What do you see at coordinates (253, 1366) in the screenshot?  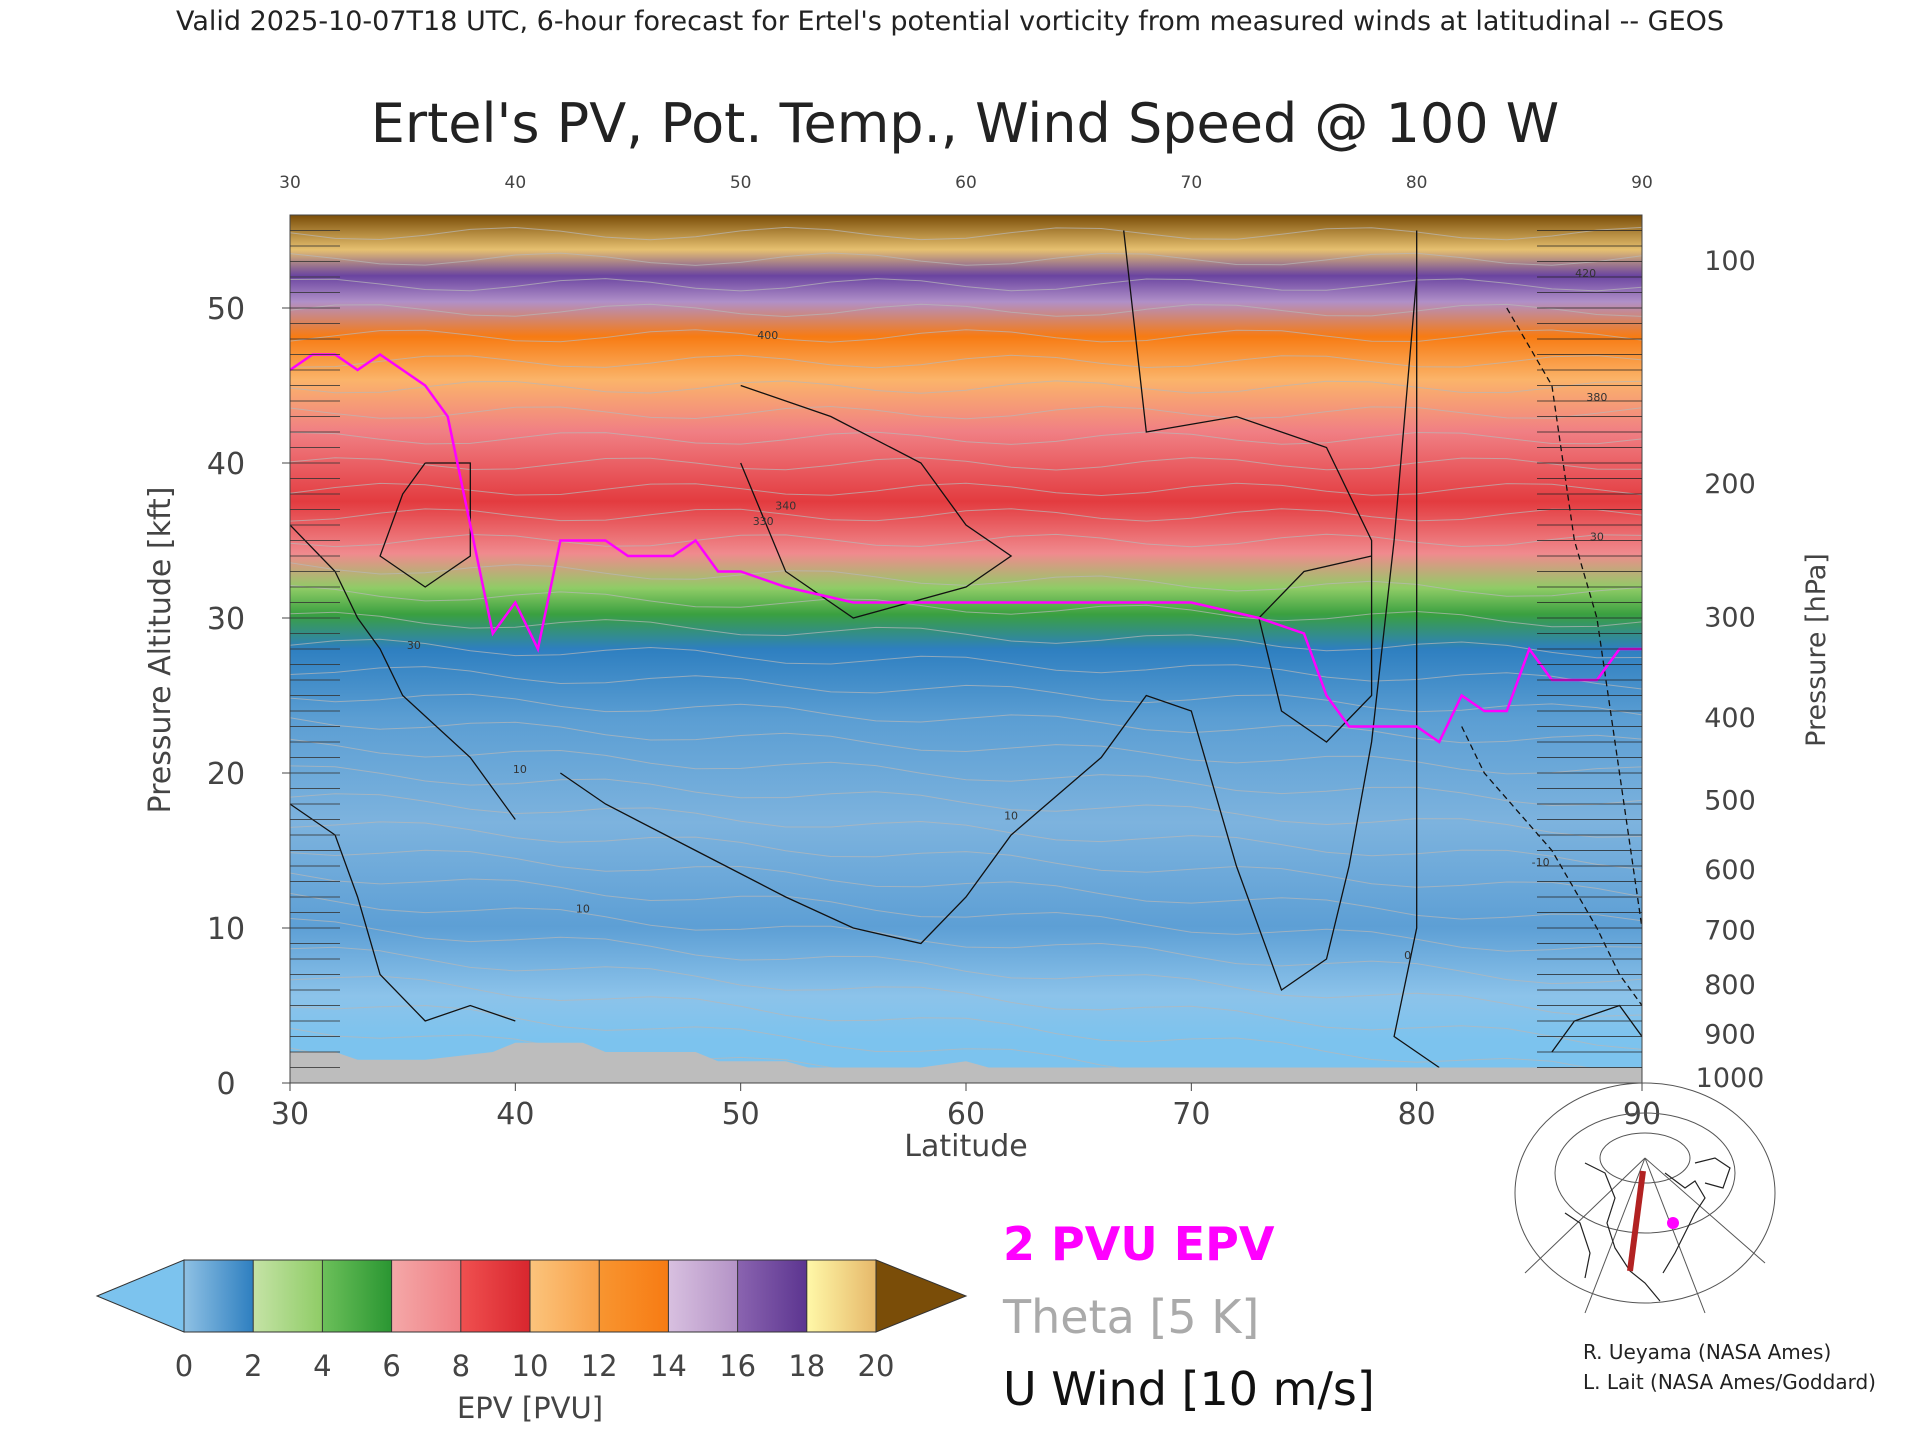 I see `colorbar-tick-label: 2` at bounding box center [253, 1366].